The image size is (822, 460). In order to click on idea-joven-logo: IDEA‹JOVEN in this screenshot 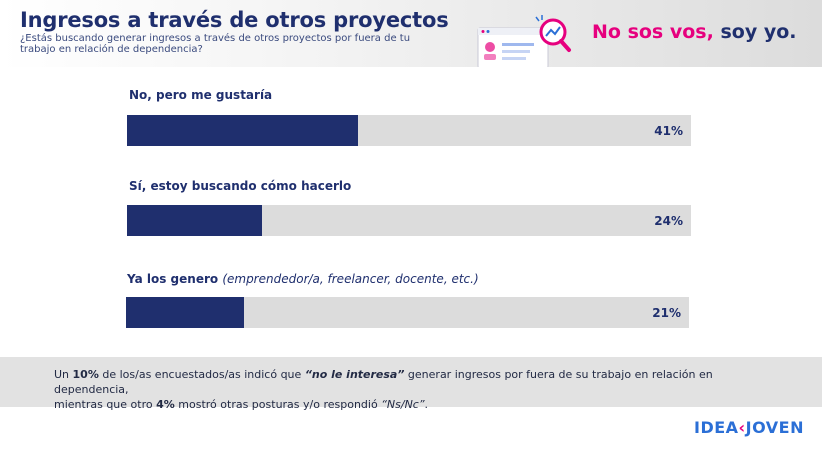, I will do `click(749, 427)`.